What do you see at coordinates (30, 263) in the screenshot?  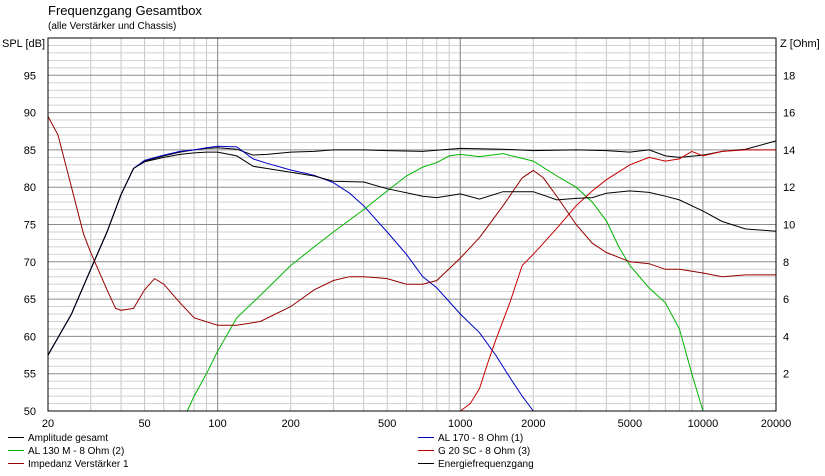 I see `y-tick-label-left: 70` at bounding box center [30, 263].